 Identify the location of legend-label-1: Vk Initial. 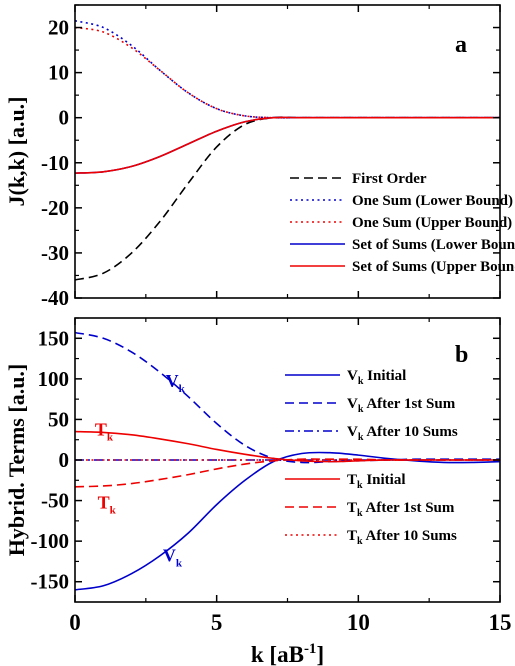
(376, 377).